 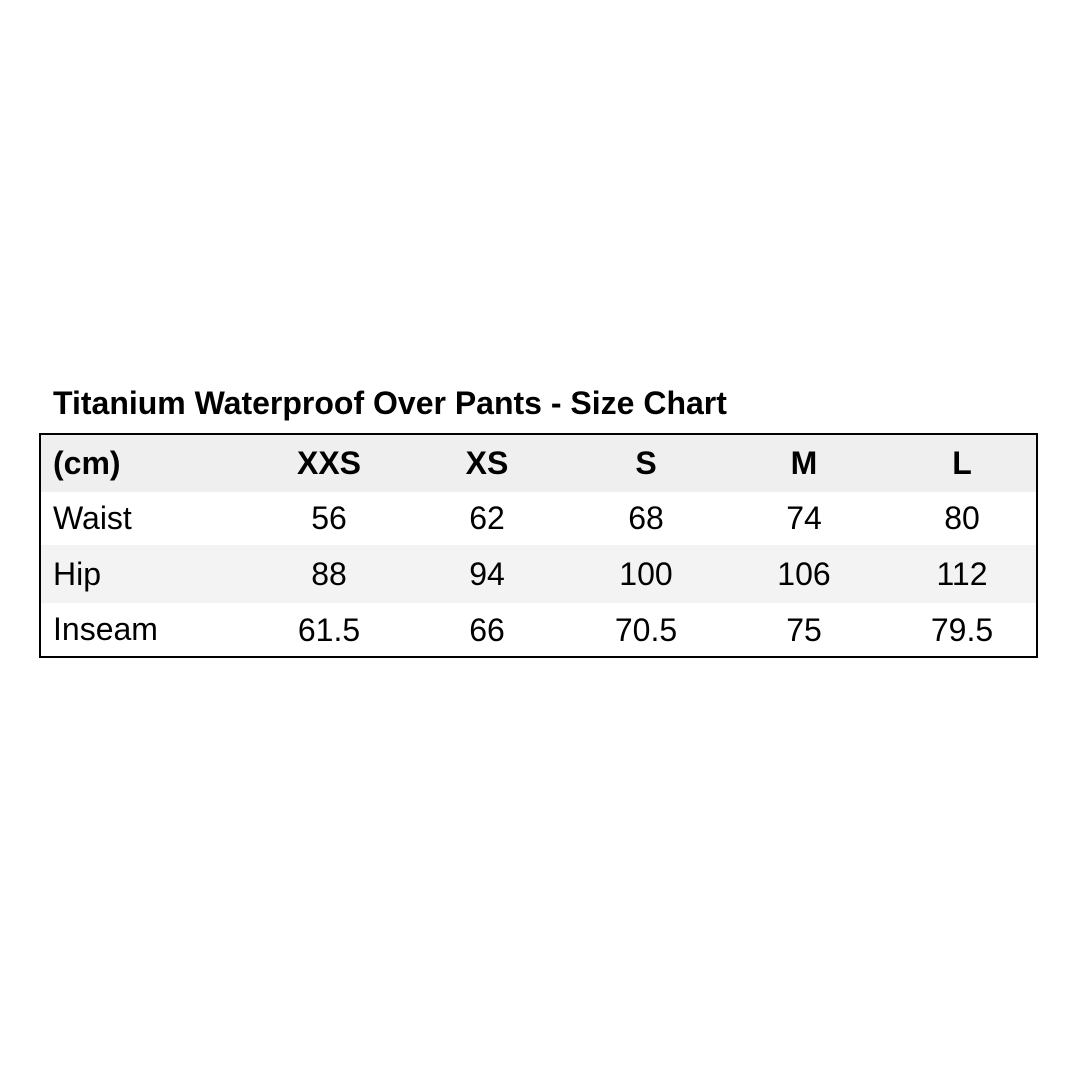 I want to click on table-cell: 80, so click(x=962, y=518).